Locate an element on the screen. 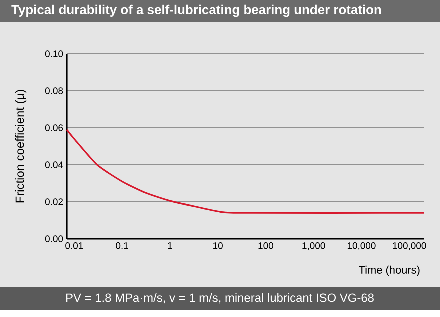 The width and height of the screenshot is (440, 317). y-tick-label: 0.10 is located at coordinates (54, 54).